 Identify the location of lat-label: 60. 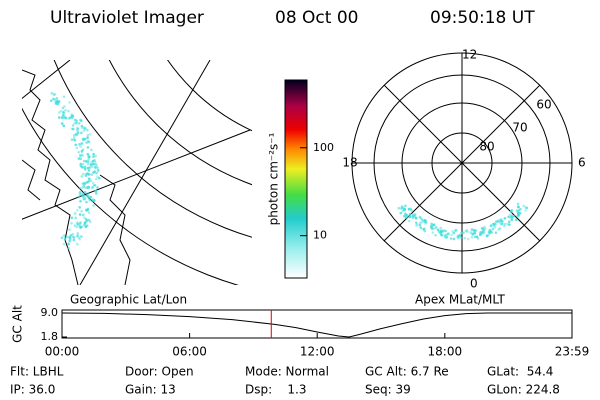
(543, 105).